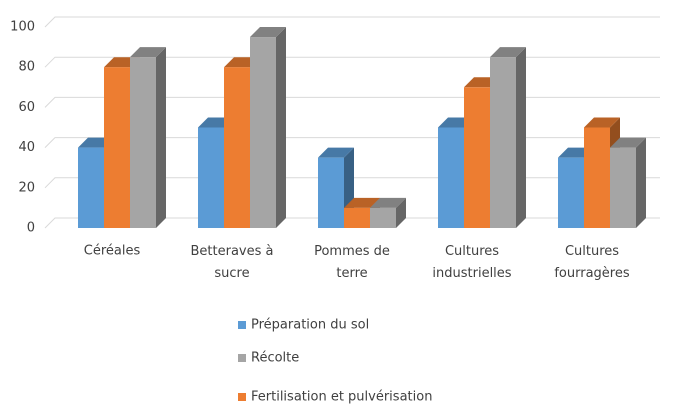 This screenshot has width=674, height=405. What do you see at coordinates (26, 187) in the screenshot?
I see `y-tick-label: 20` at bounding box center [26, 187].